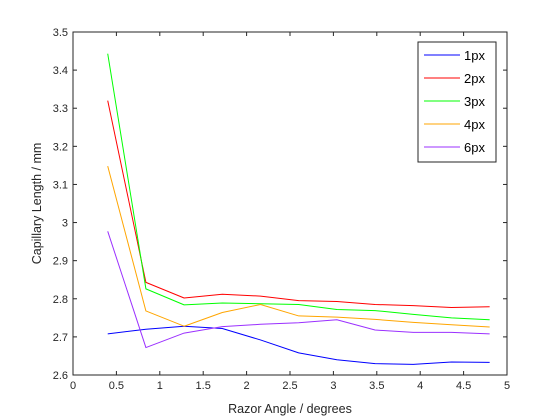 The width and height of the screenshot is (560, 420). What do you see at coordinates (463, 386) in the screenshot?
I see `x-tick-label: 4.5` at bounding box center [463, 386].